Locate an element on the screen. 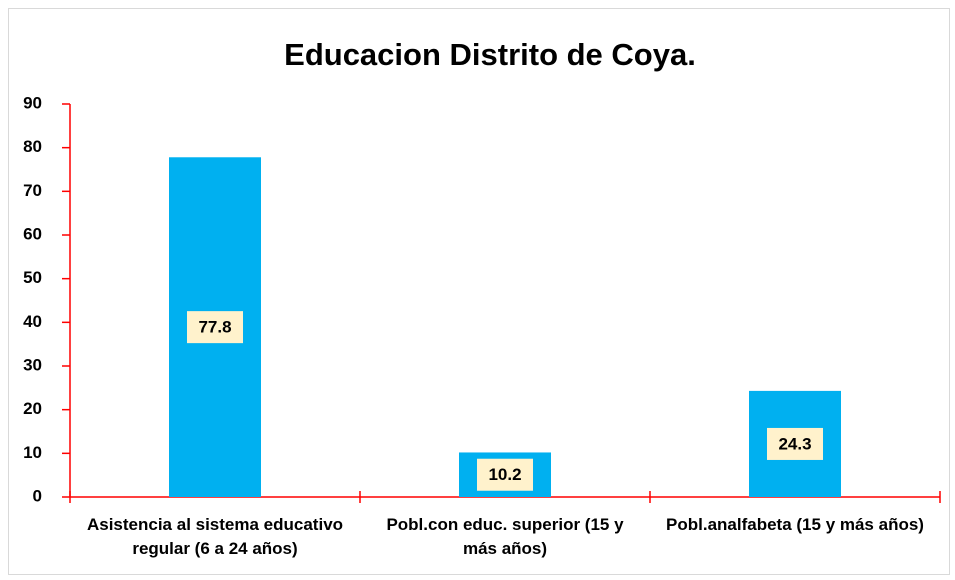  y-tick-label: 60 is located at coordinates (32, 233).